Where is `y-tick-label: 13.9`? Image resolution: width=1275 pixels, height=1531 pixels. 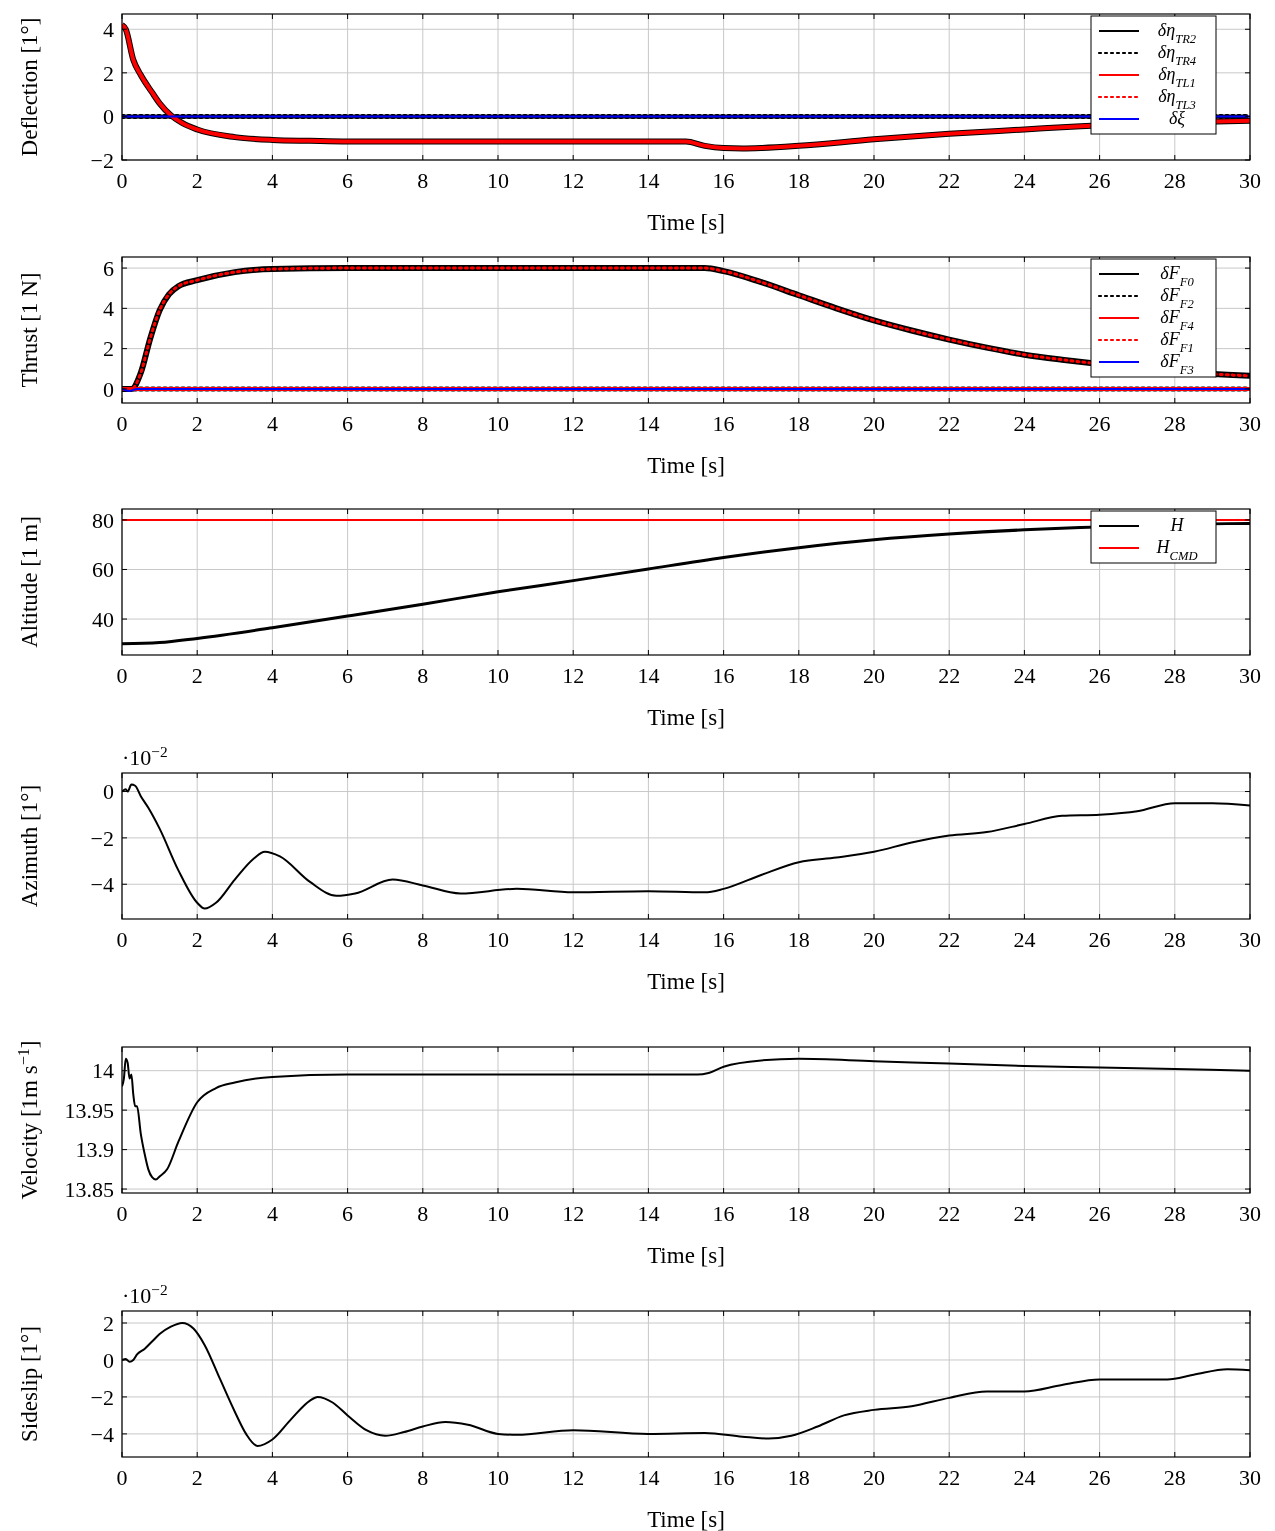
y-tick-label: 13.9 is located at coordinates (94, 1150).